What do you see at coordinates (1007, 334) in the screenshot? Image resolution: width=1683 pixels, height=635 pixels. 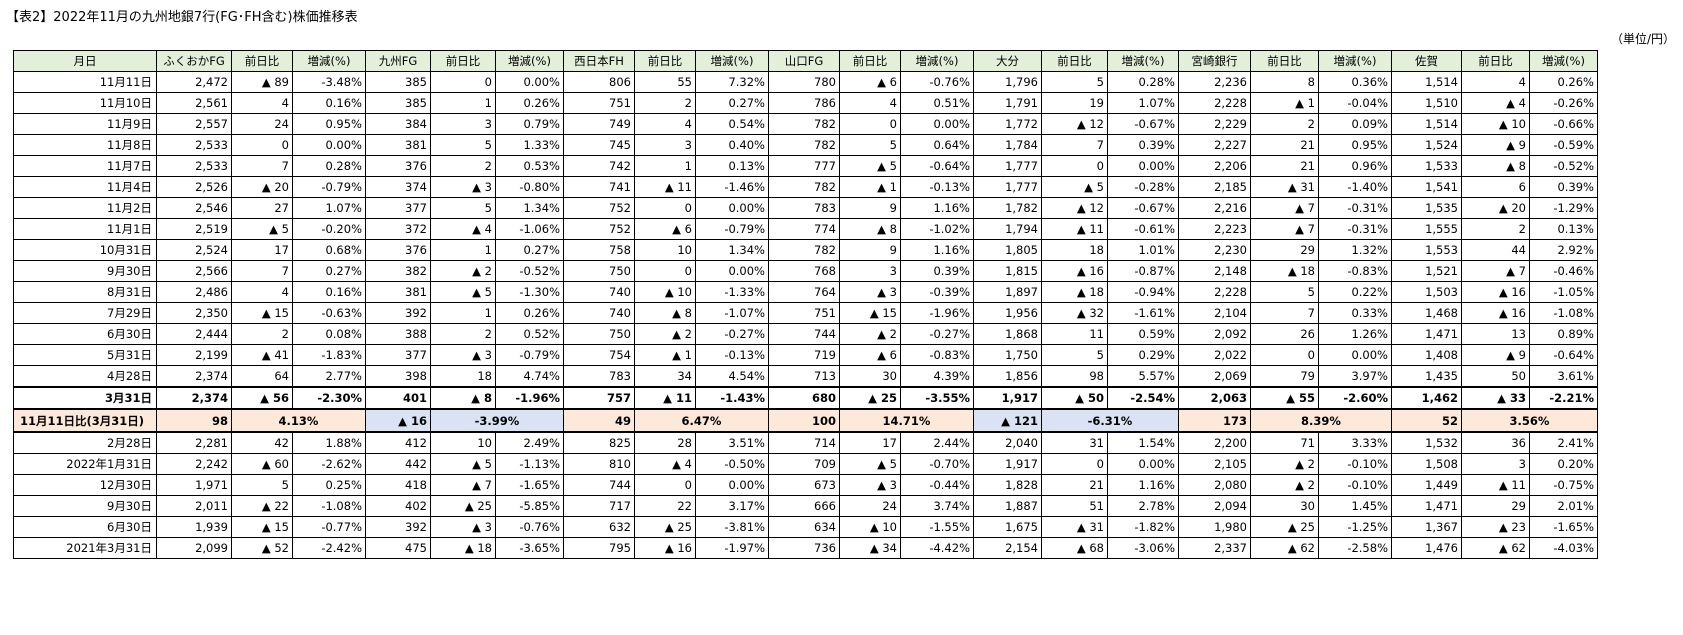 I see `price-cell: 1,868` at bounding box center [1007, 334].